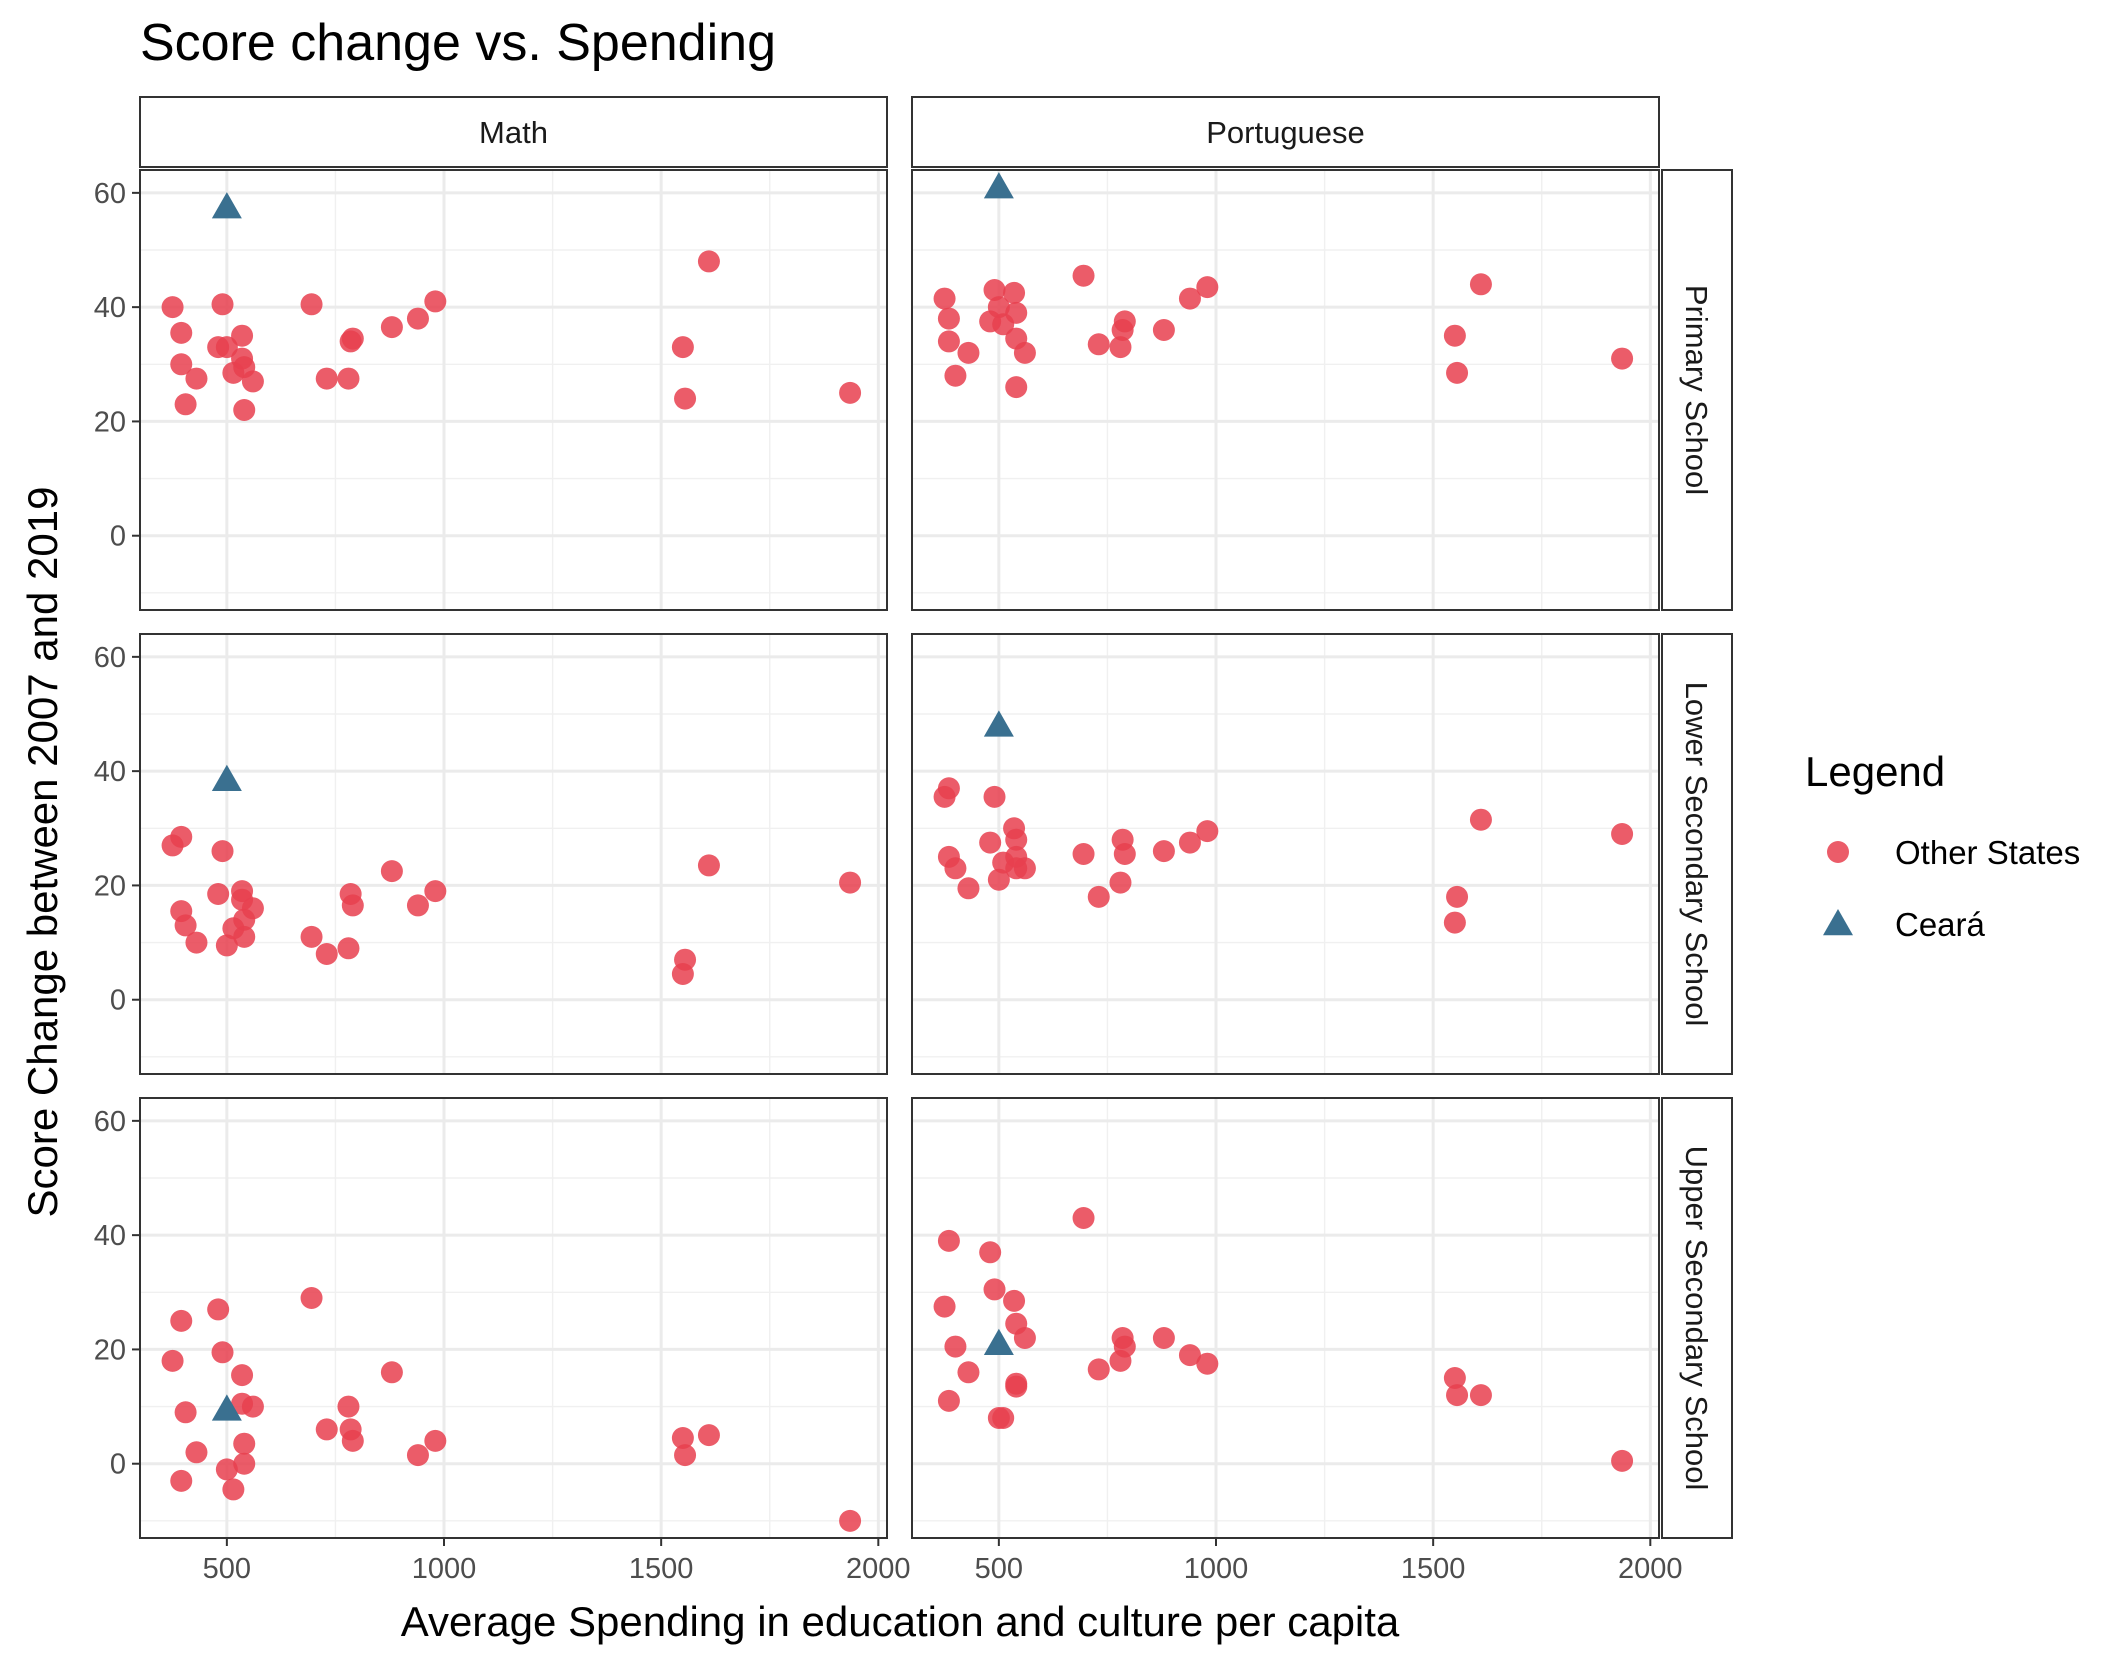 The height and width of the screenshot is (1653, 2125). I want to click on legend-key-triangle, so click(1838, 922).